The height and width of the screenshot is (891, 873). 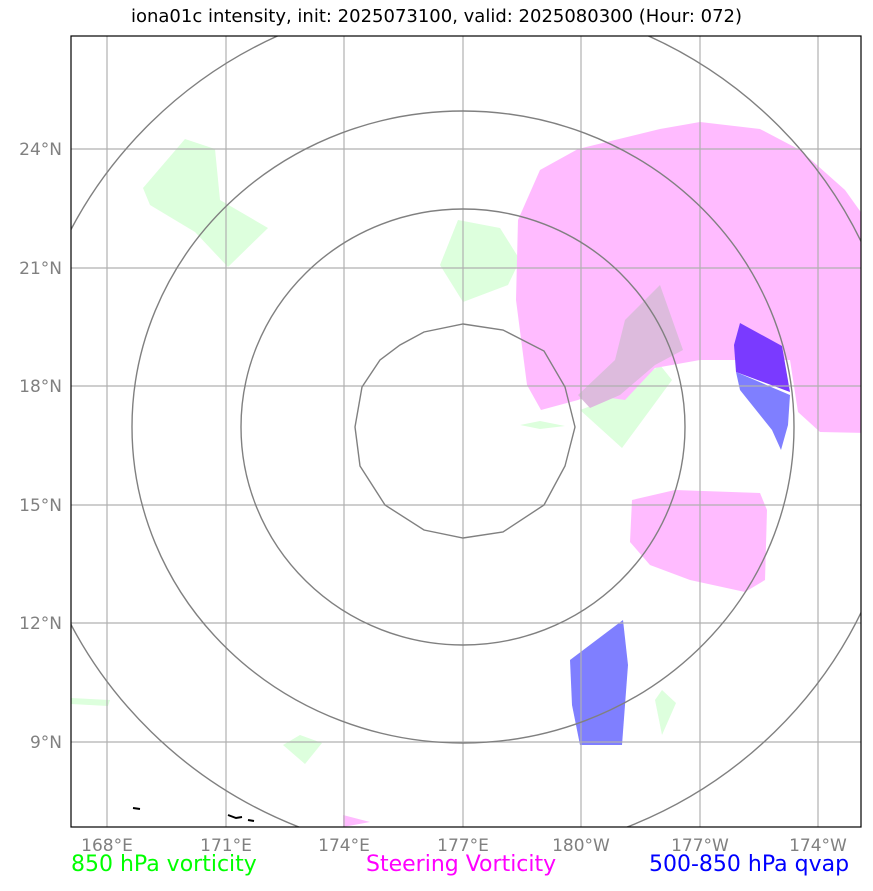 I want to click on latitude-labels: 24°N 21°N 18°N 15°N 12°N 9°N, so click(x=40, y=446).